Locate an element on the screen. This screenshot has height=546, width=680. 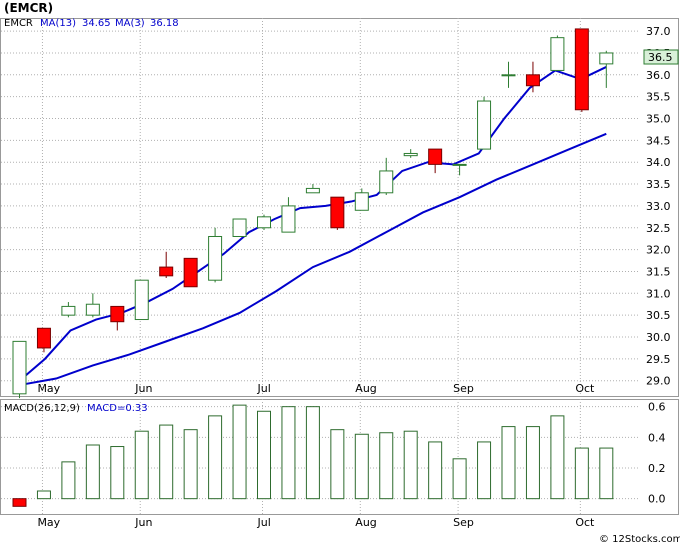
legend-symbol: EMCR is located at coordinates (18, 23).